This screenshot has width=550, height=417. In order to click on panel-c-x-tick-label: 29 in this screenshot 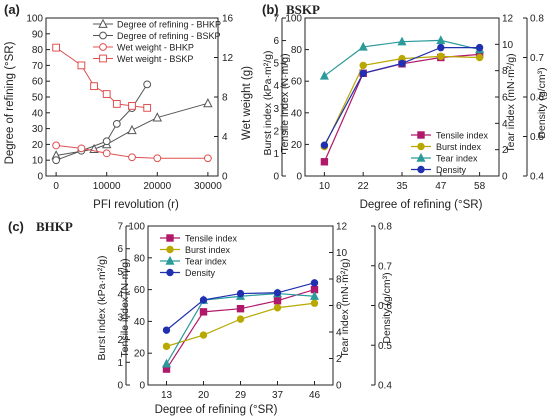, I will do `click(241, 395)`.